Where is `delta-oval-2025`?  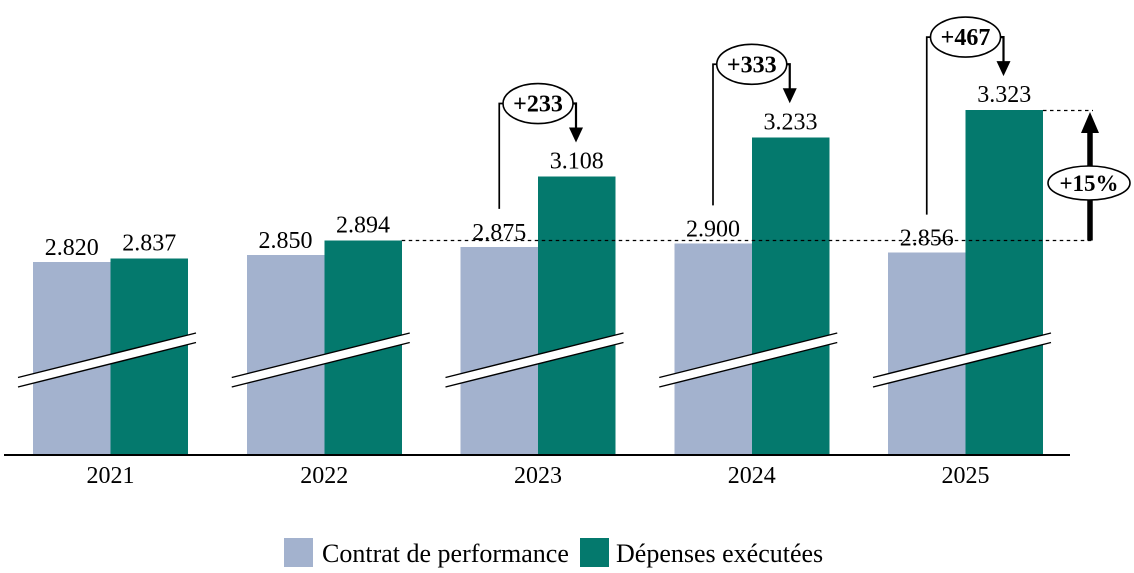
delta-oval-2025 is located at coordinates (965, 37).